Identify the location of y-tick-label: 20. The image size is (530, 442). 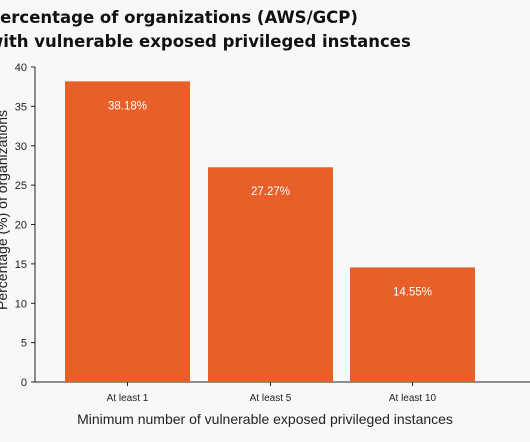
(21, 226).